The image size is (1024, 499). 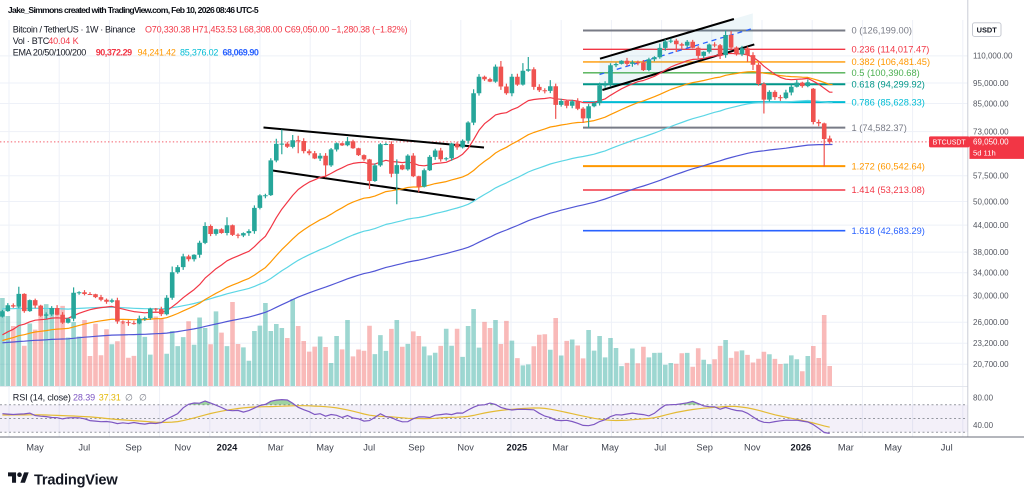 What do you see at coordinates (983, 398) in the screenshot?
I see `svg-text: 80.00` at bounding box center [983, 398].